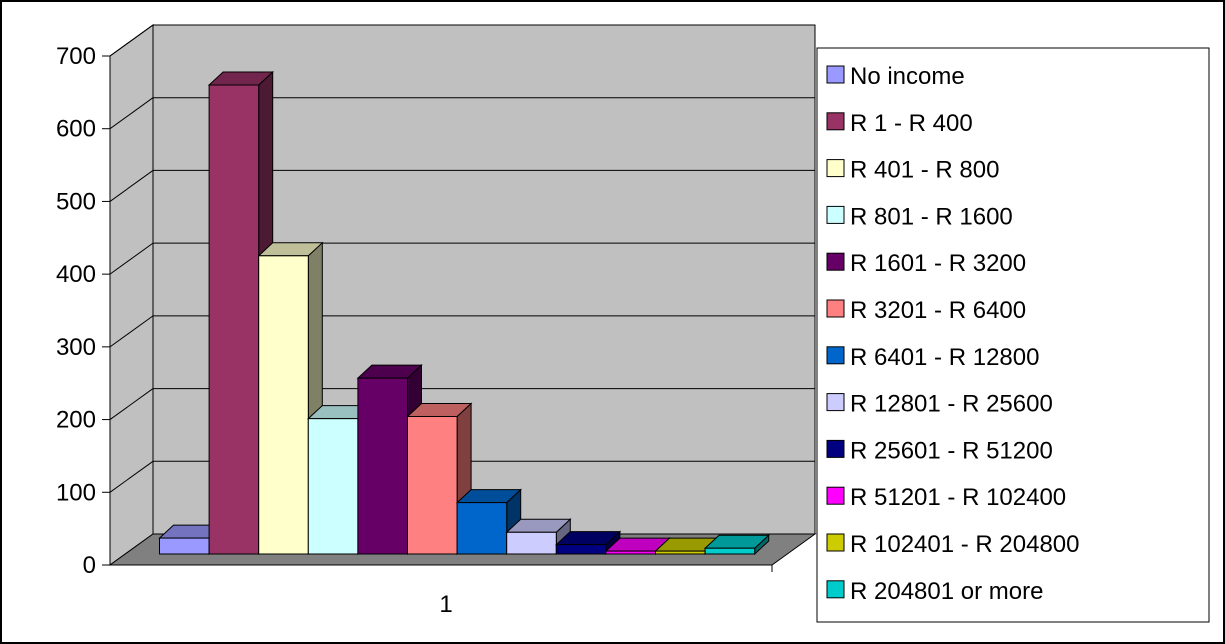 The width and height of the screenshot is (1225, 644). What do you see at coordinates (958, 497) in the screenshot?
I see `legend-label: R 51201 - R 102400` at bounding box center [958, 497].